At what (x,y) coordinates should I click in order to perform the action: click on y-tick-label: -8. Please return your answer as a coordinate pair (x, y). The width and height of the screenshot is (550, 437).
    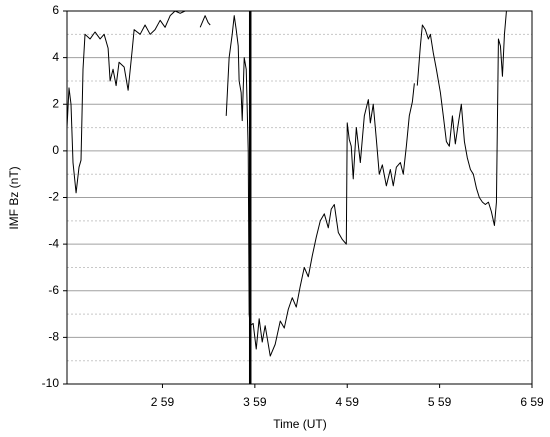
    Looking at the image, I should click on (53, 337).